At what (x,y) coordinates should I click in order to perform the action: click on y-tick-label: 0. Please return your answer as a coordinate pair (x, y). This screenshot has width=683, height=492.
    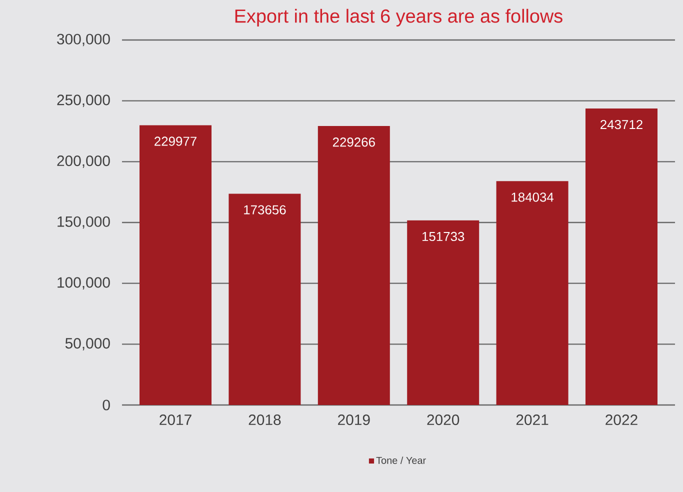
    Looking at the image, I should click on (106, 405).